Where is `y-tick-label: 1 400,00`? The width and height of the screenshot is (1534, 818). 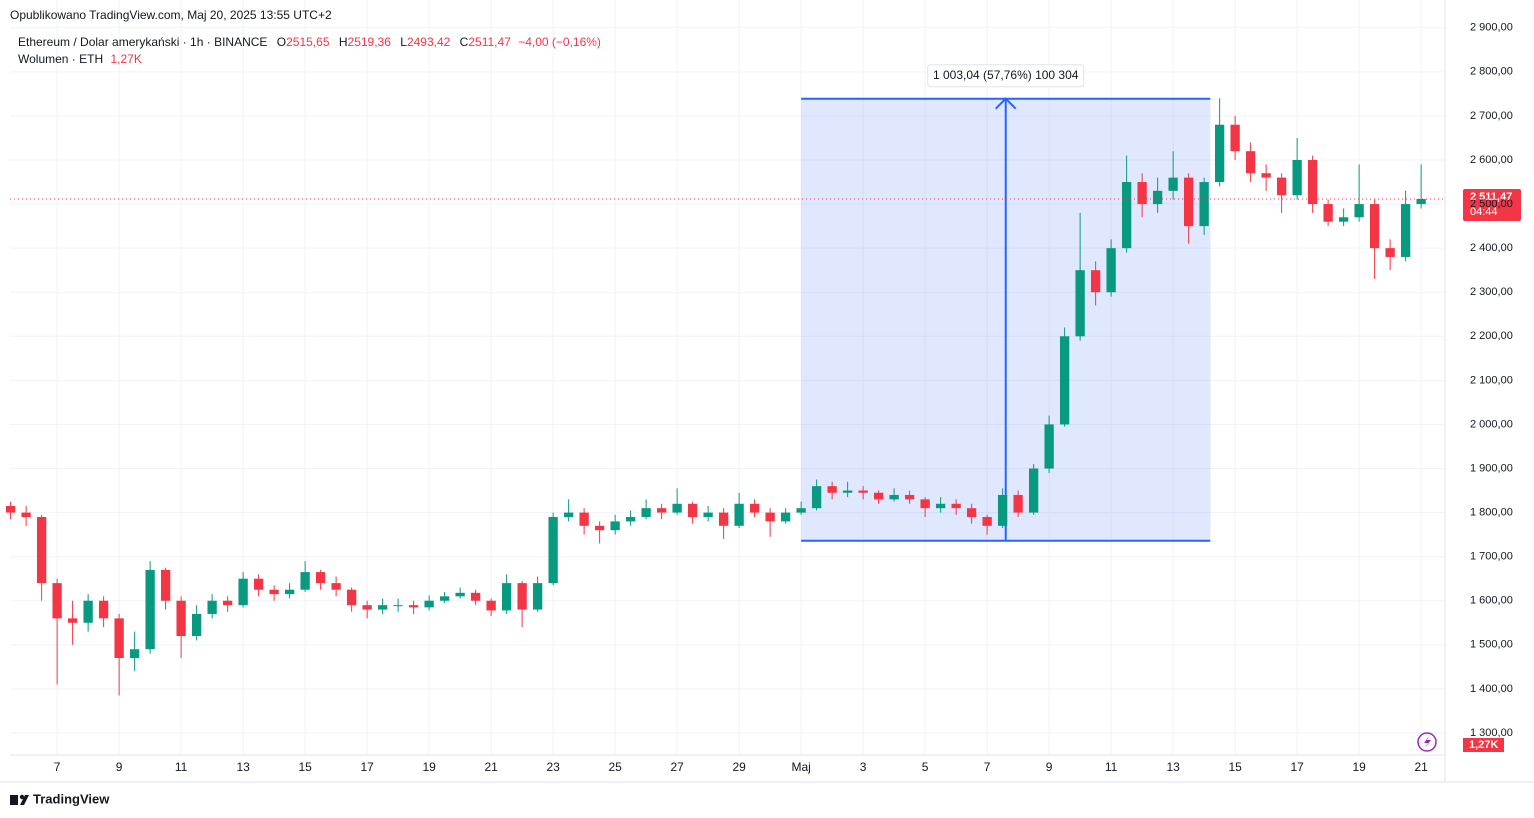 y-tick-label: 1 400,00 is located at coordinates (1491, 689).